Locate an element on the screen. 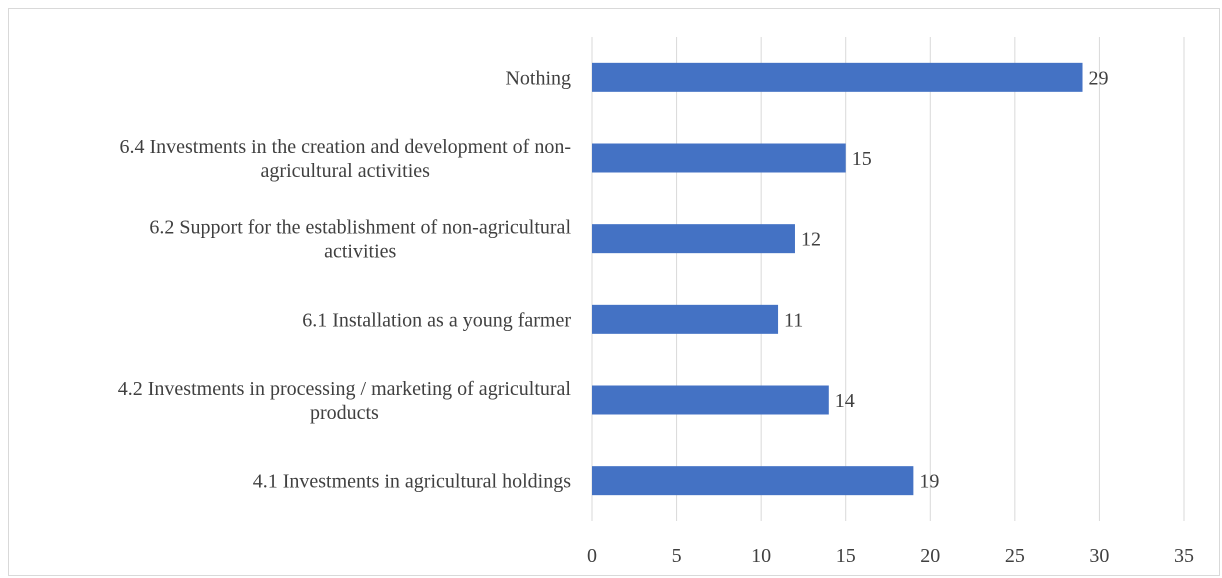 This screenshot has height=578, width=1222. x-axis-ticks: 0 5 10 15 20 25 30 35 is located at coordinates (890, 556).